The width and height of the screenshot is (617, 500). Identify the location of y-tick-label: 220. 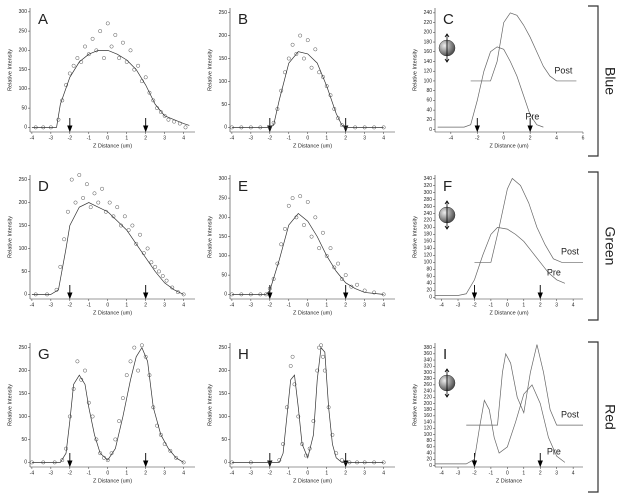
(428, 398).